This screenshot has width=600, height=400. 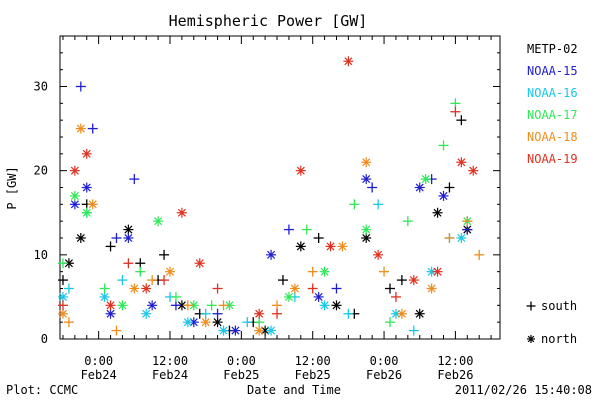 I want to click on plot-timestamp: 2011/02/26 15:40:08, so click(x=523, y=390).